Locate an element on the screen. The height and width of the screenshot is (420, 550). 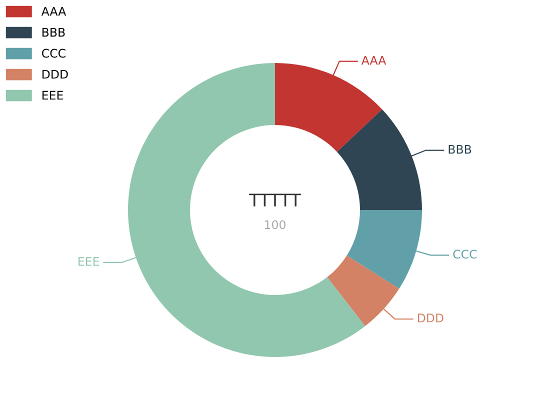
slice-label: DDD is located at coordinates (431, 318).